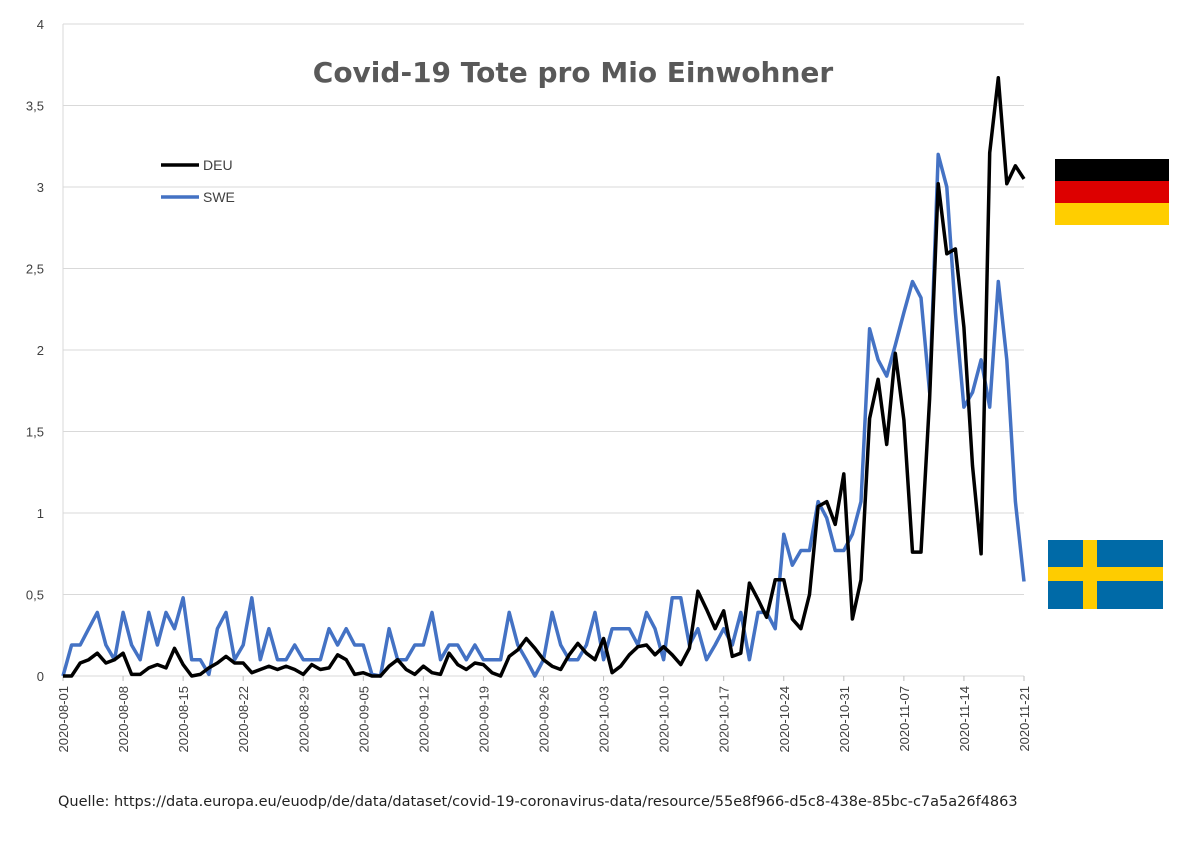 The image size is (1200, 841). What do you see at coordinates (40, 350) in the screenshot?
I see `y-tick-label: 2` at bounding box center [40, 350].